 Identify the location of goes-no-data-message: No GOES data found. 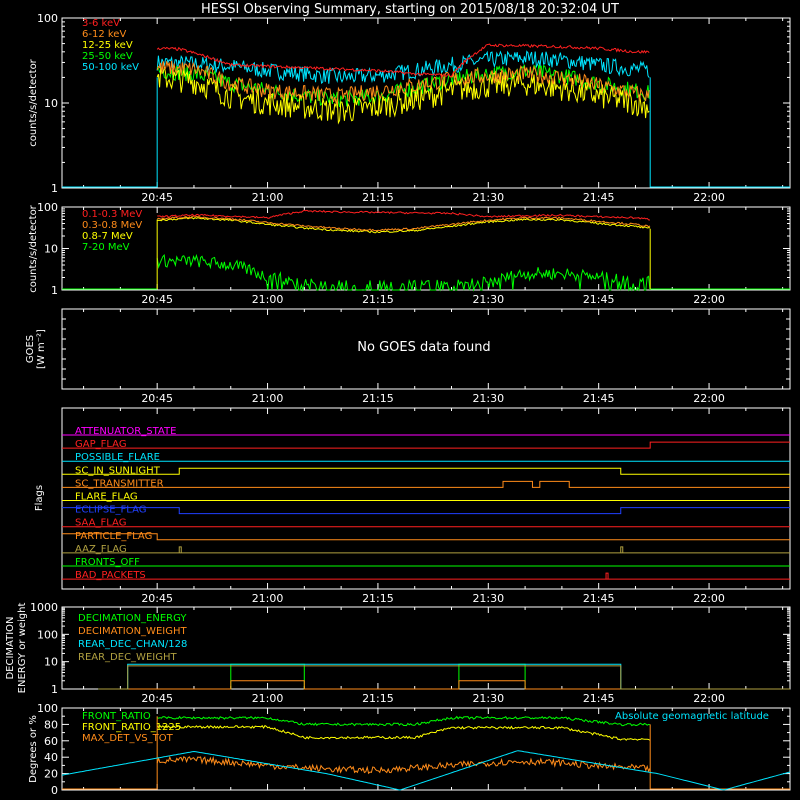
(423, 347).